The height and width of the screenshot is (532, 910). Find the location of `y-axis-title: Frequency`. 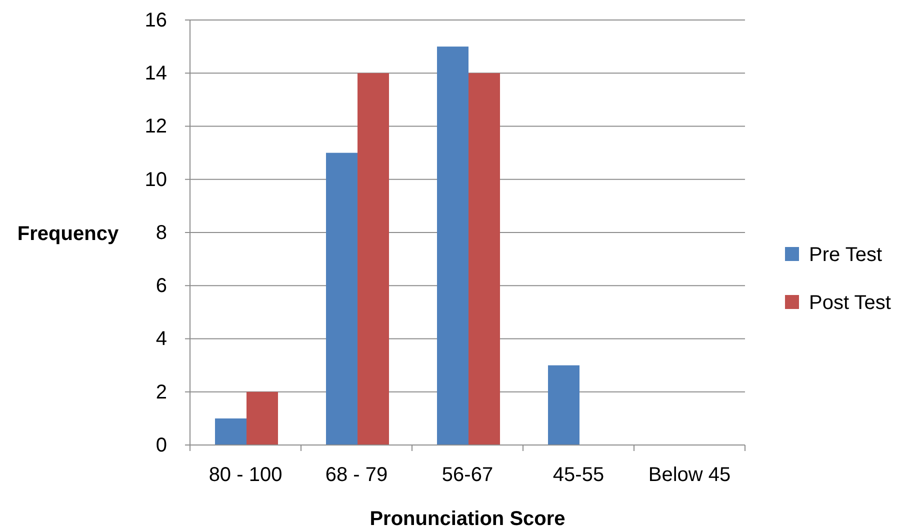

y-axis-title: Frequency is located at coordinates (68, 234).